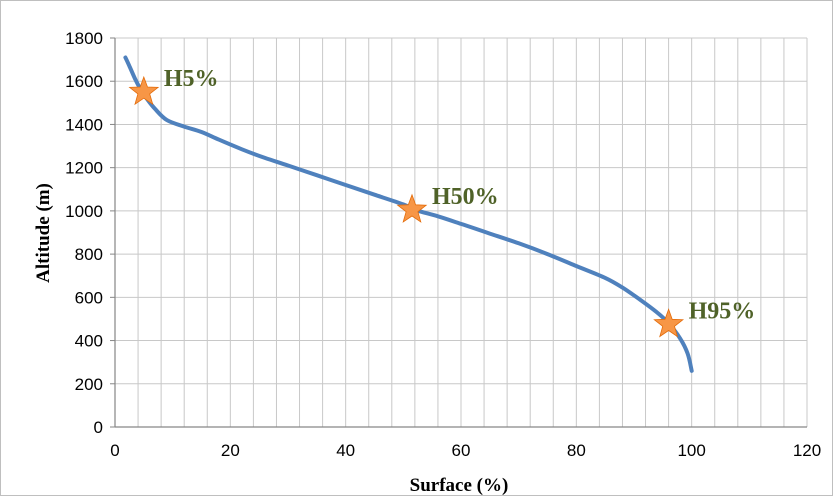 The image size is (833, 497). I want to click on x-tick-label: 60, so click(461, 450).